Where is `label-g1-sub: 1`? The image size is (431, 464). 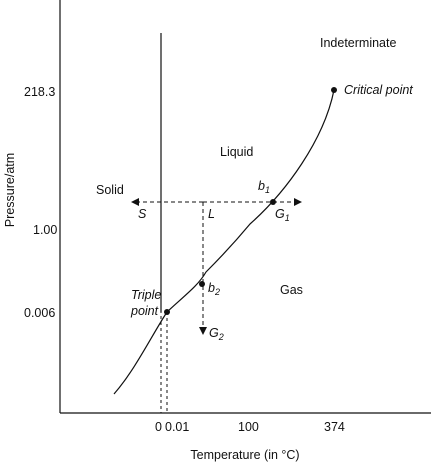 label-g1-sub: 1 is located at coordinates (287, 218).